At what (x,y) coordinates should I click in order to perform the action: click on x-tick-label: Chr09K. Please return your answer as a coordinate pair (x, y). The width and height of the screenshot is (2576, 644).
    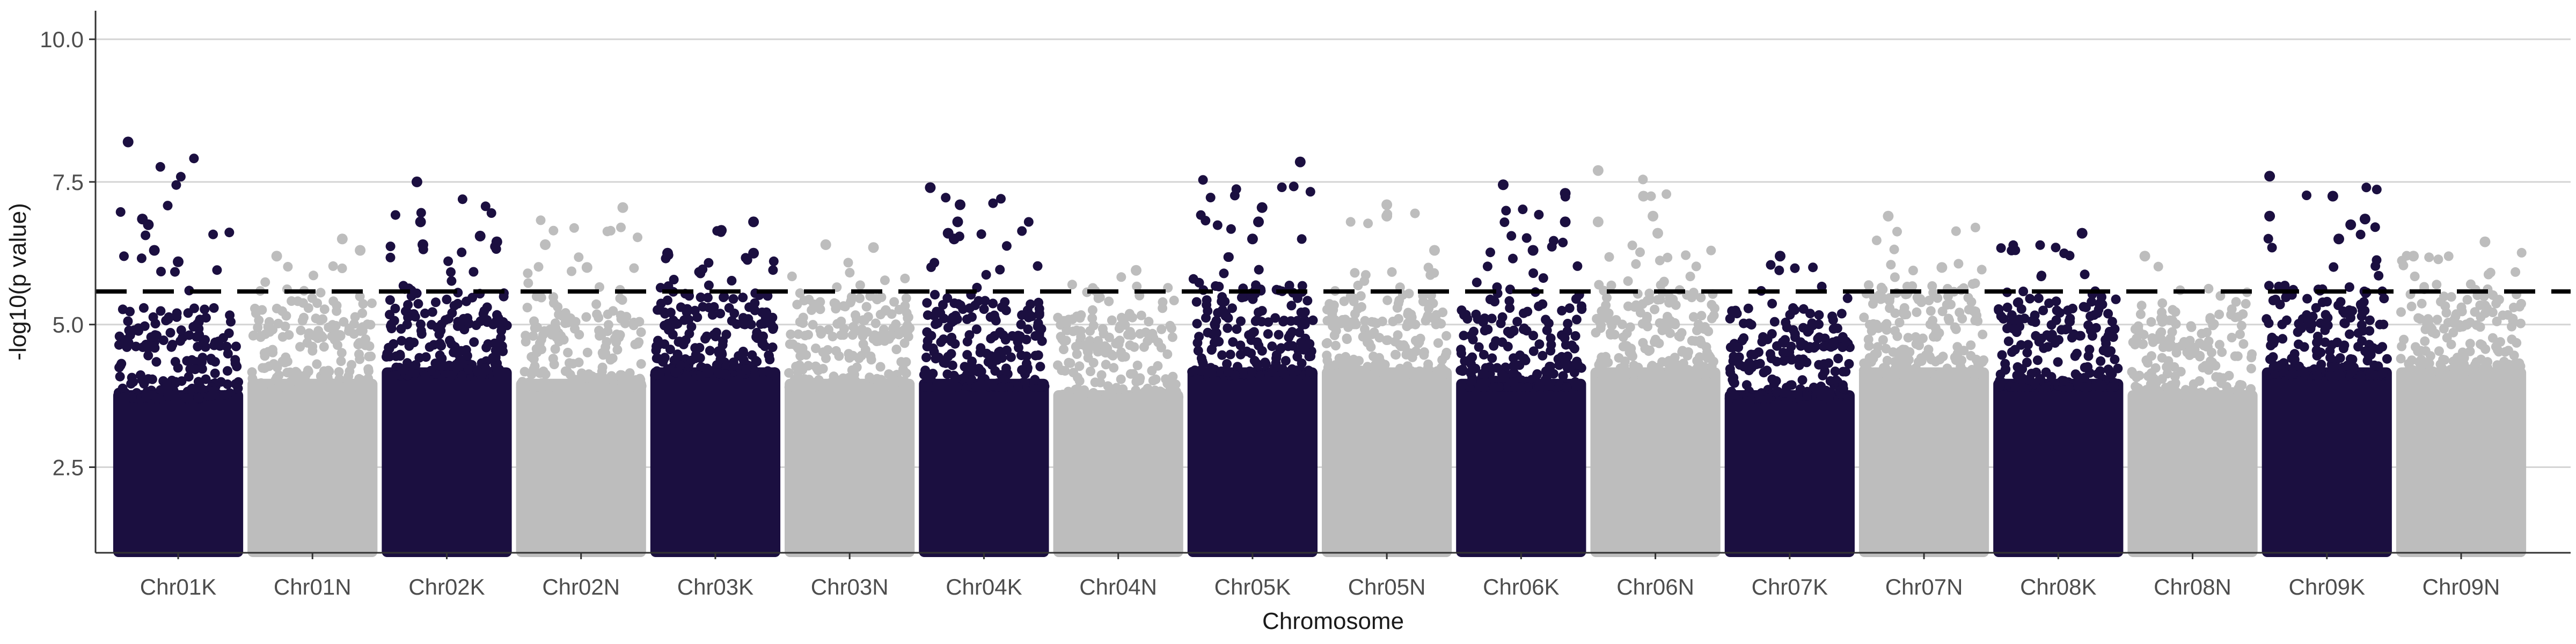
    Looking at the image, I should click on (2327, 586).